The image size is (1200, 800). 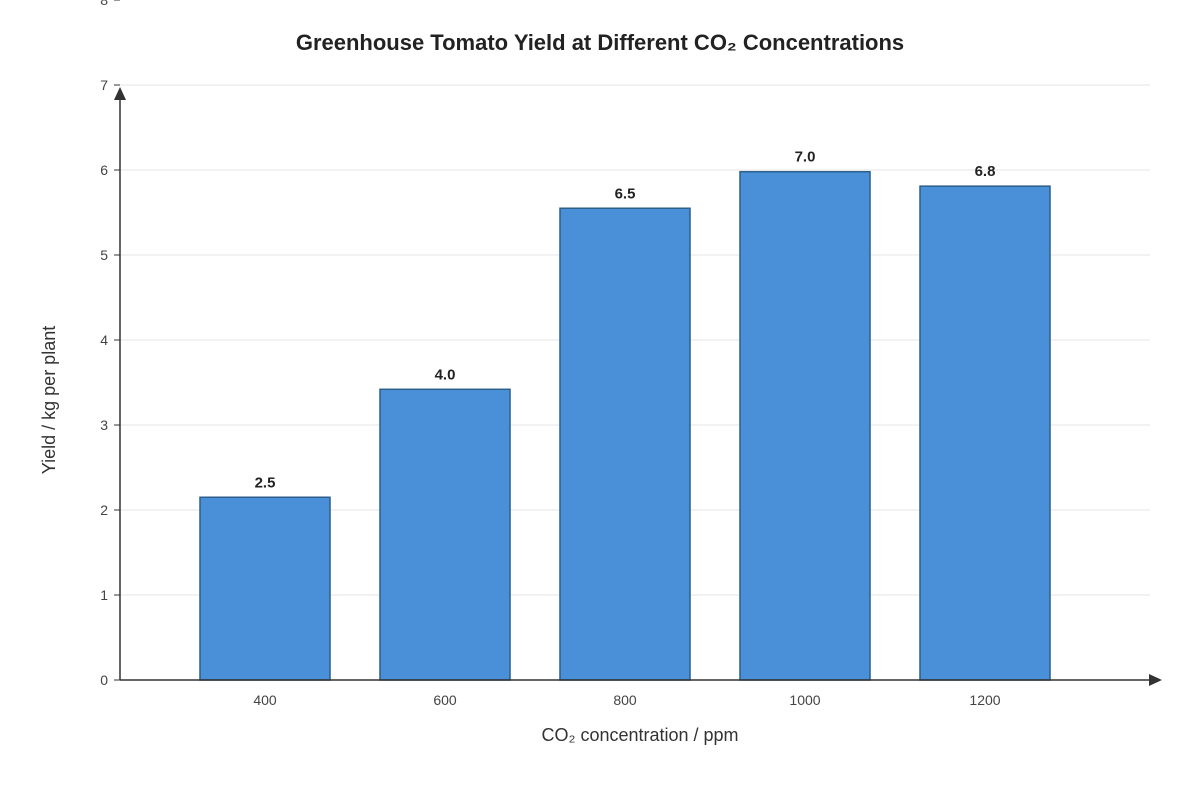 What do you see at coordinates (625, 193) in the screenshot?
I see `data-label-800: 6.5` at bounding box center [625, 193].